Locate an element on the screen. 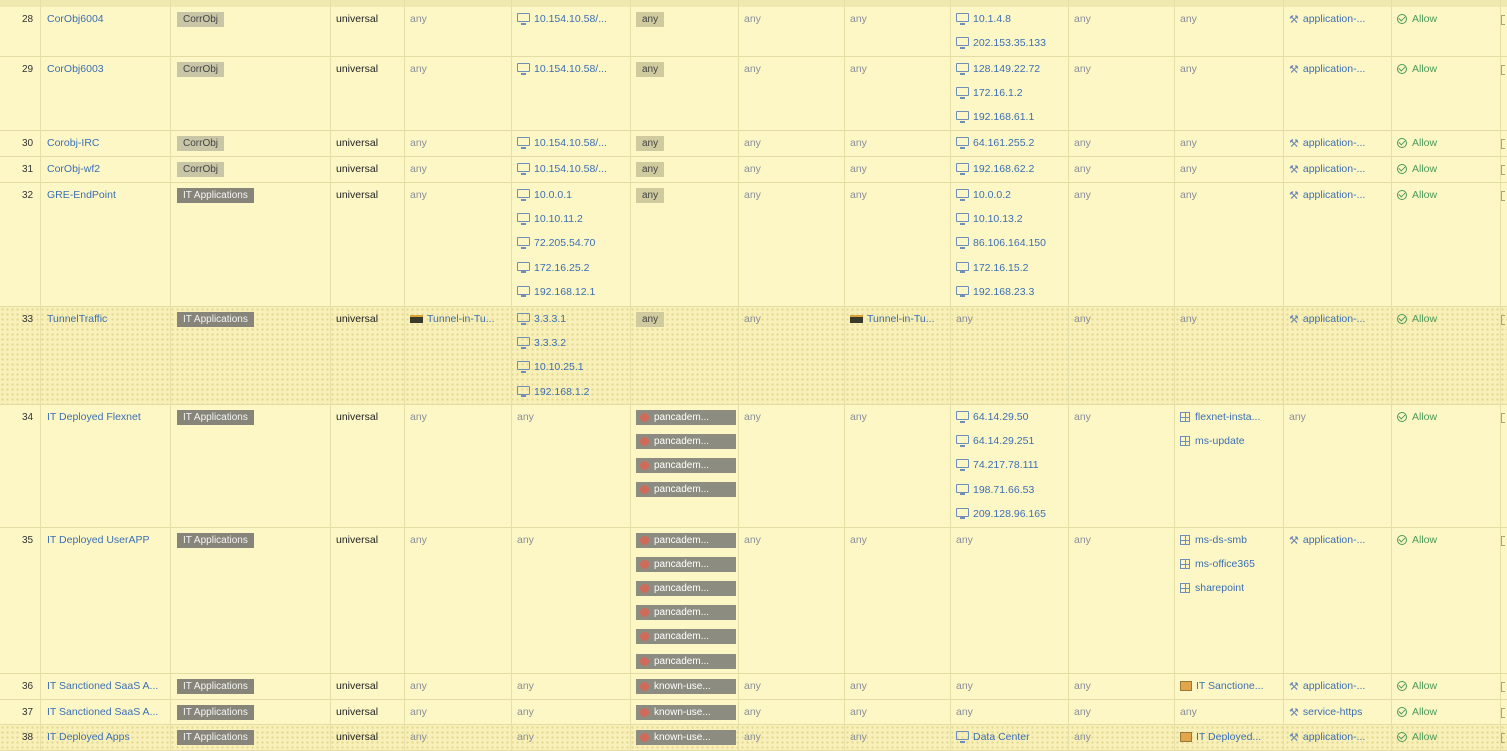 The width and height of the screenshot is (1507, 751). source-address: 192.168.12.1 is located at coordinates (574, 292).